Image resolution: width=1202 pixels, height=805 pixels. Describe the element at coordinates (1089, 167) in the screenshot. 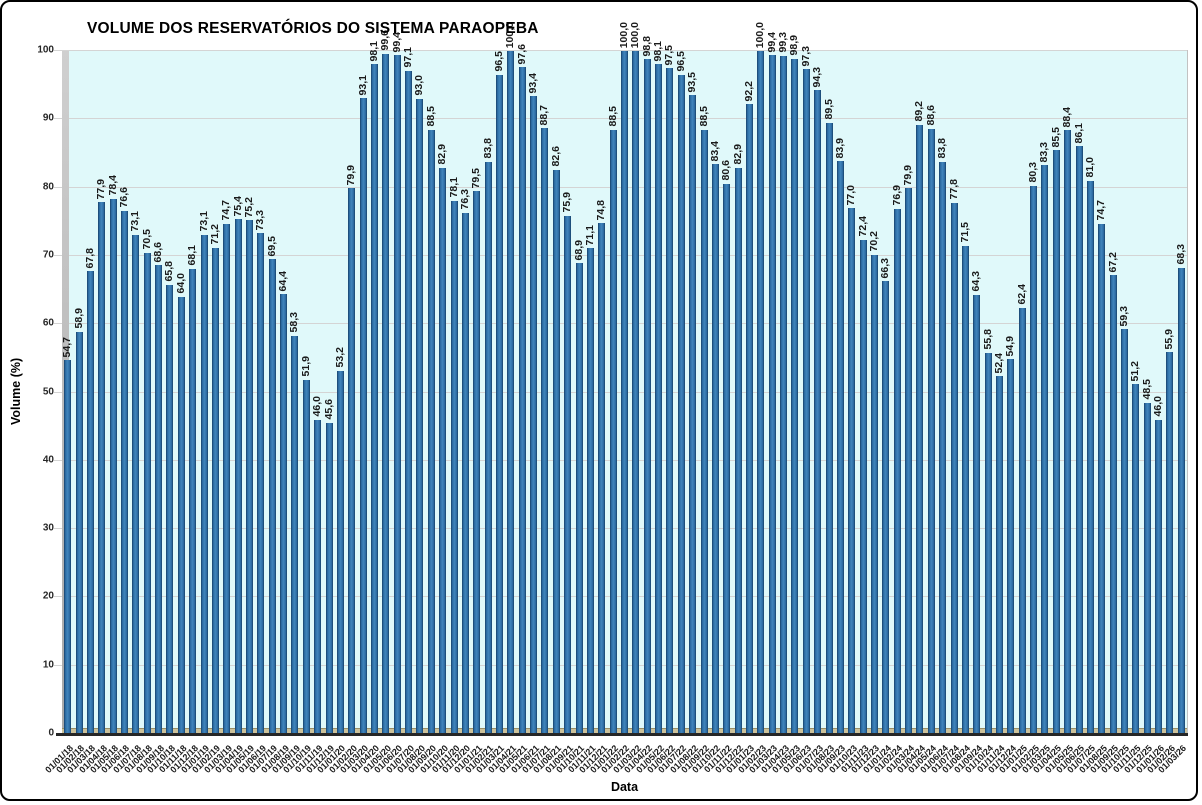

I see `bar-value-label: 81,0` at that location.